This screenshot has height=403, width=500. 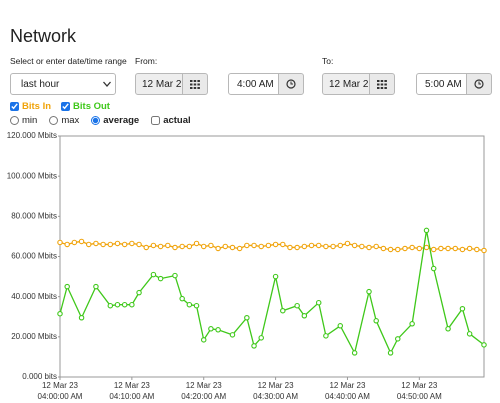 I want to click on mode-option: average, so click(x=115, y=120).